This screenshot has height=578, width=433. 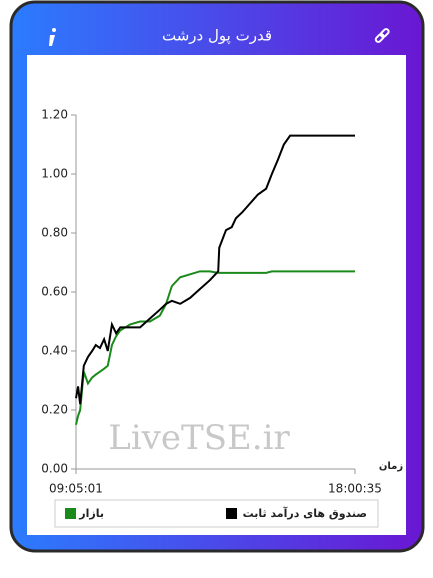 What do you see at coordinates (217, 36) in the screenshot?
I see `chart-title: قدرت پول درشت` at bounding box center [217, 36].